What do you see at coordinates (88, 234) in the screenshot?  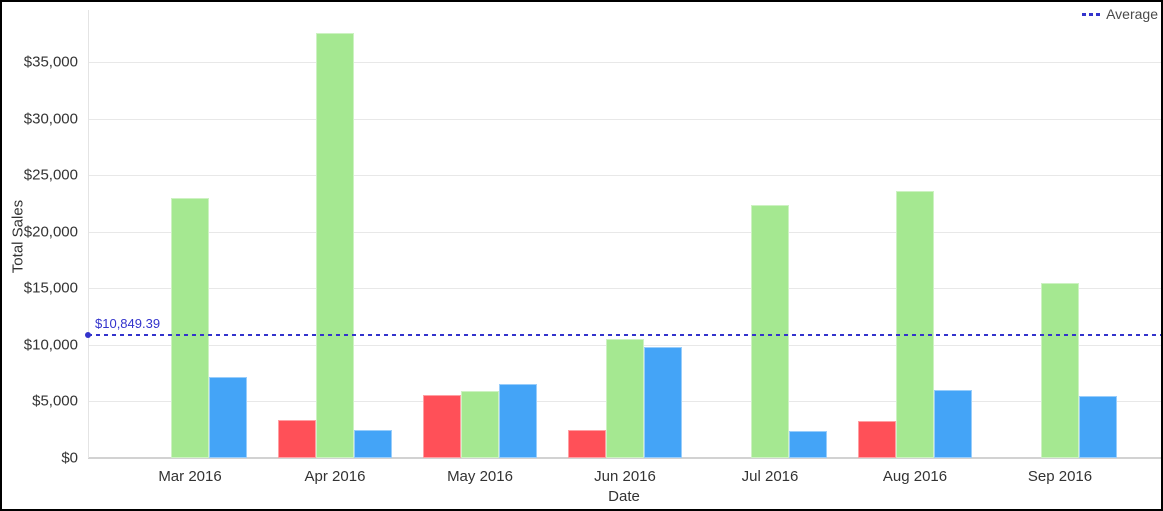 I see `y-axis-line` at bounding box center [88, 234].